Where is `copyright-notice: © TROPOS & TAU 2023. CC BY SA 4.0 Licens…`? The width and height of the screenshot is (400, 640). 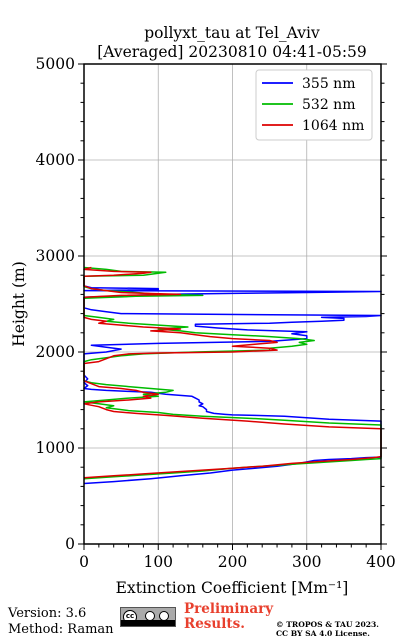 copyright-notice: © TROPOS & TAU 2023. CC BY SA 4.0 Licens… is located at coordinates (327, 629).